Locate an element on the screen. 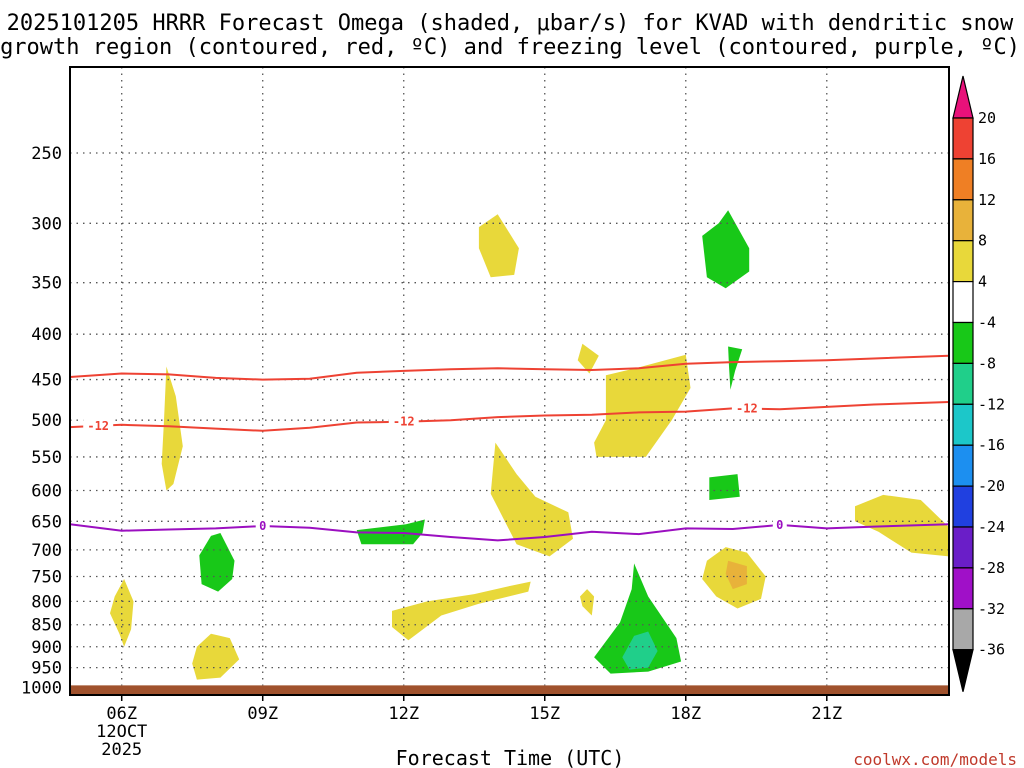 The image size is (1024, 768). x-tick-09Z: 09Z is located at coordinates (262, 714).